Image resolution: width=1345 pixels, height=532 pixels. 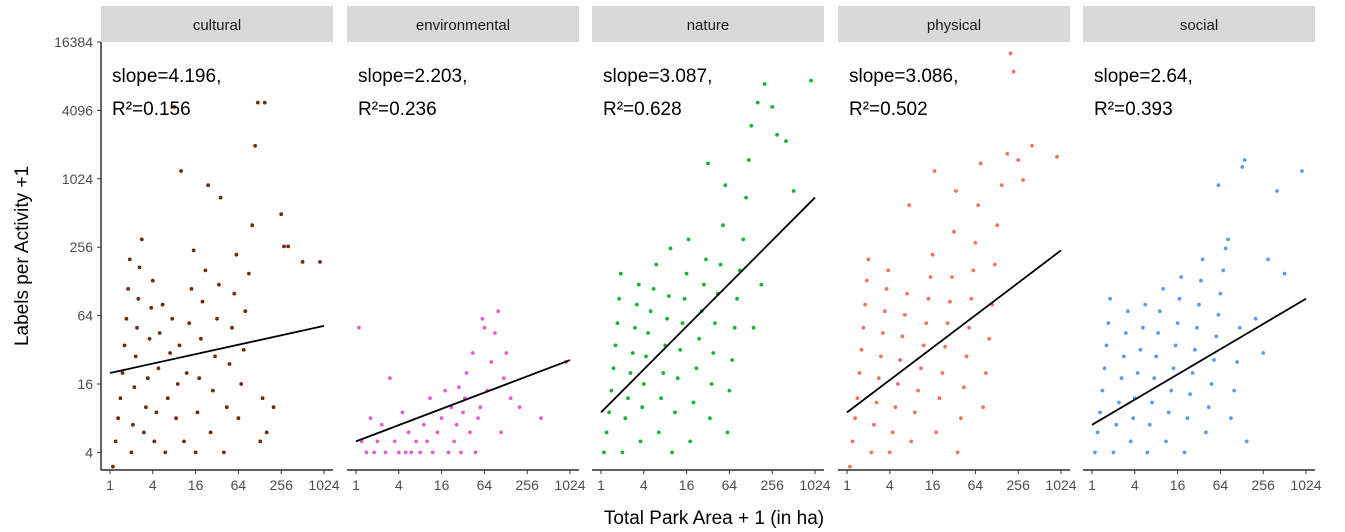 I want to click on x-tick-label: 4, so click(x=399, y=485).